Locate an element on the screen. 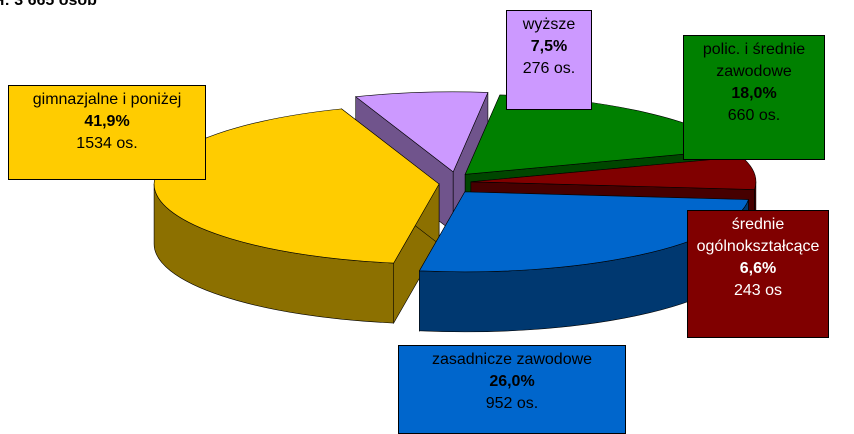 The height and width of the screenshot is (434, 854). label-count: 952 os. is located at coordinates (512, 403).